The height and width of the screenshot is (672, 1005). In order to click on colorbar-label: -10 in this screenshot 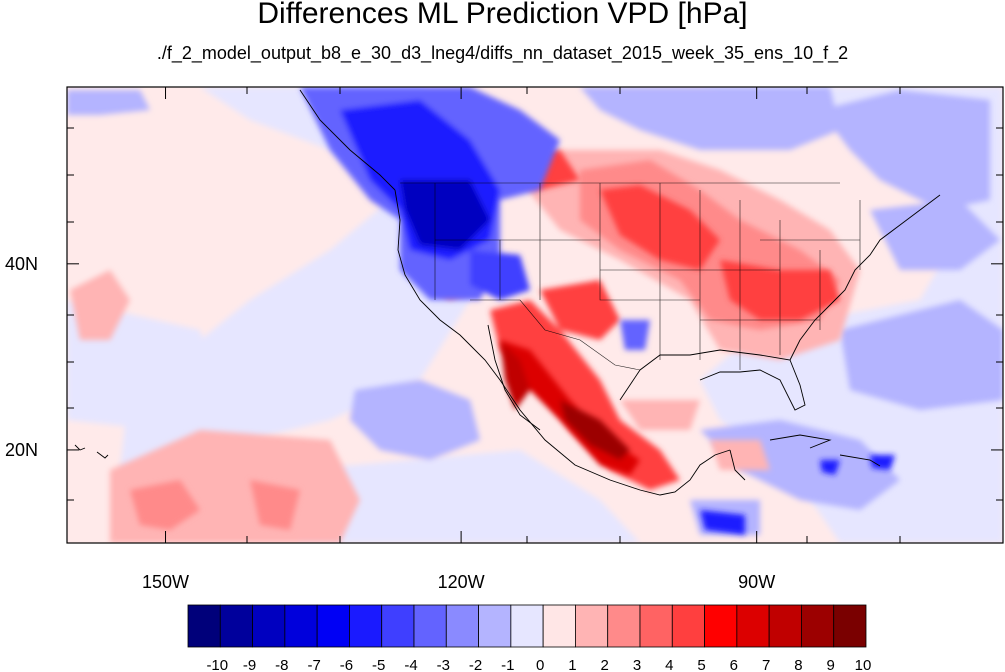, I will do `click(217, 664)`.